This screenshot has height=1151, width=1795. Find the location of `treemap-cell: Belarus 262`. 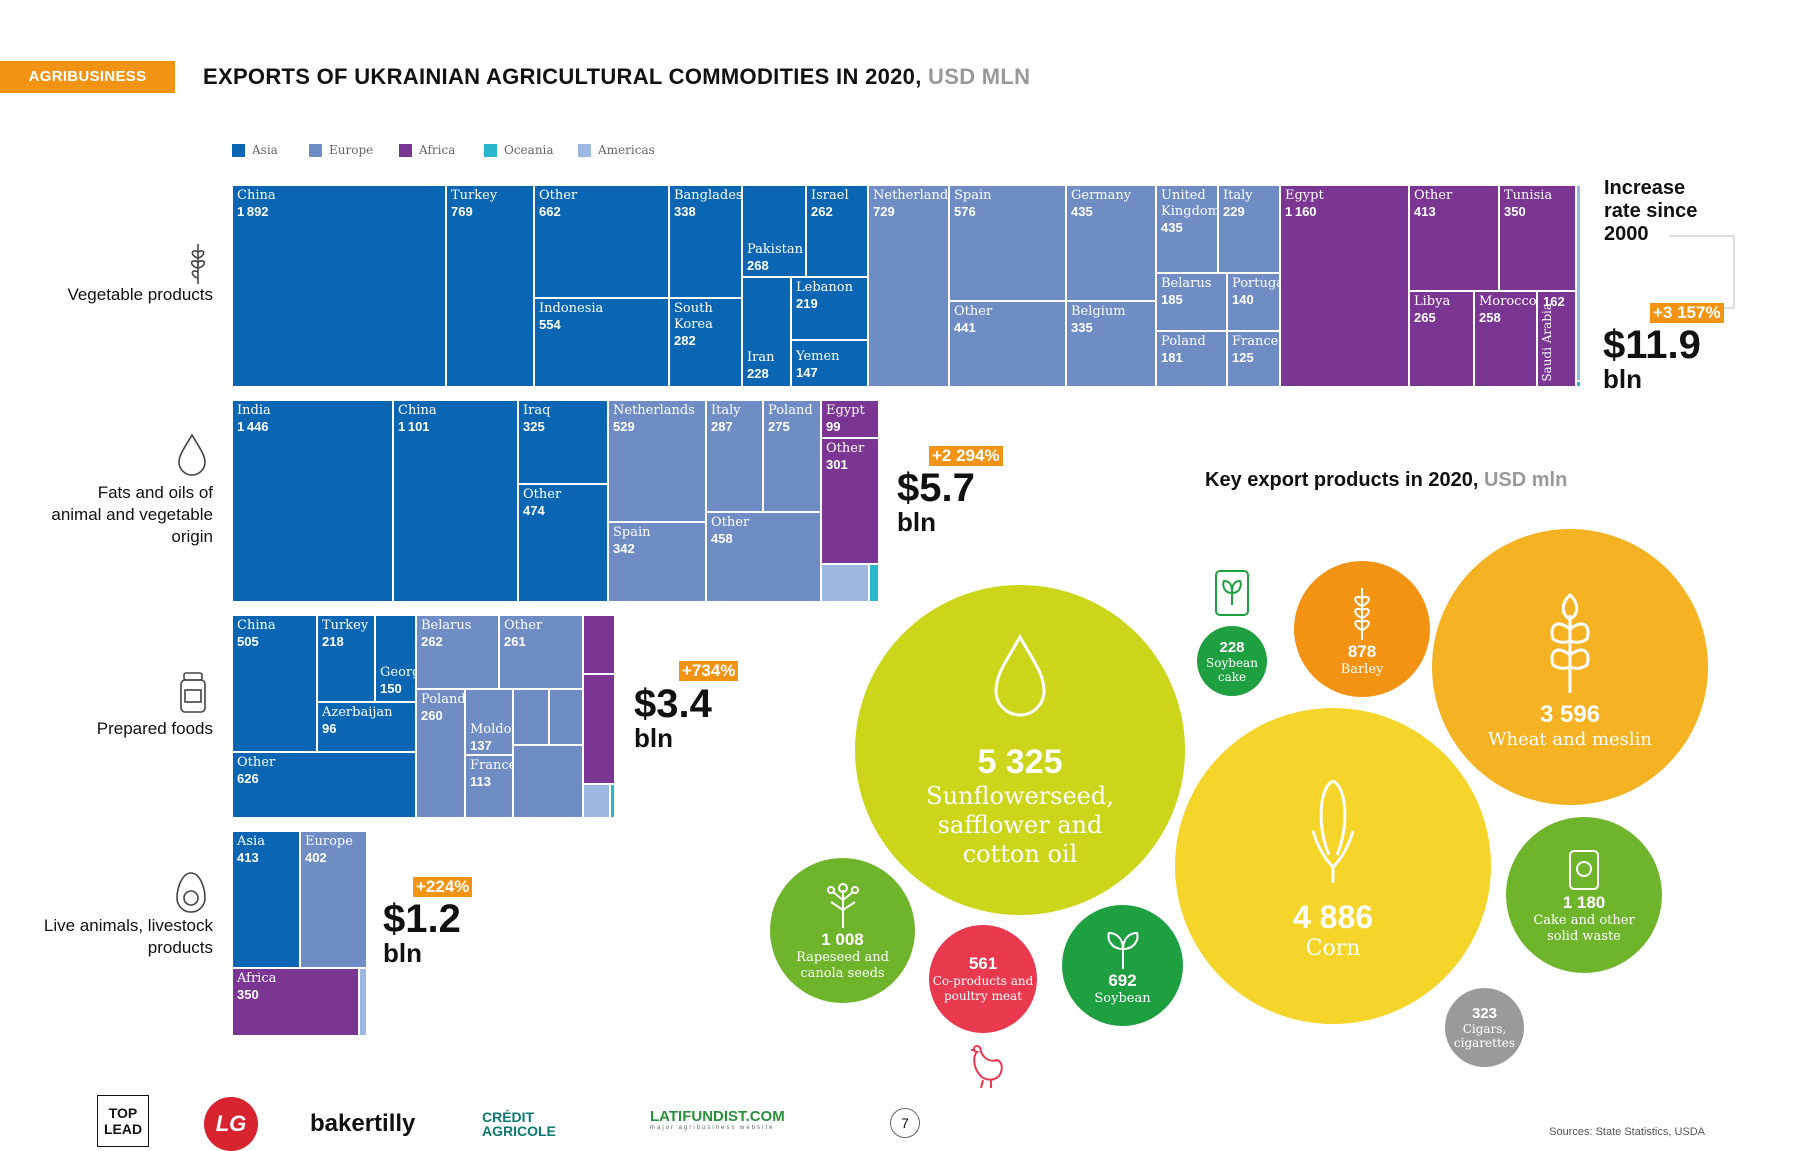

treemap-cell: Belarus 262 is located at coordinates (457, 652).